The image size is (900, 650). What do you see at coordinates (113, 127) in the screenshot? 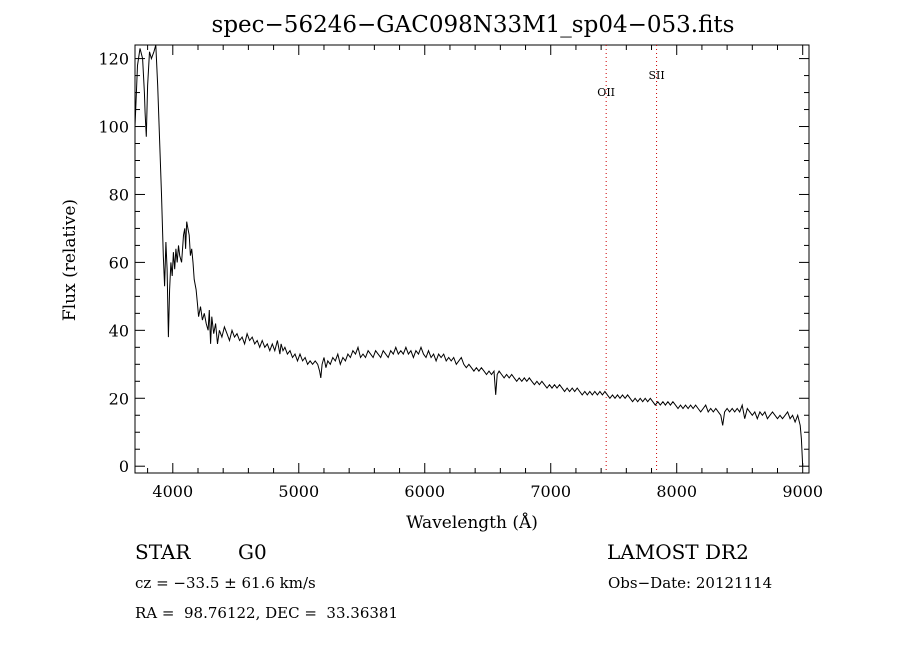
I see `y-tick-label: 100` at bounding box center [113, 127].